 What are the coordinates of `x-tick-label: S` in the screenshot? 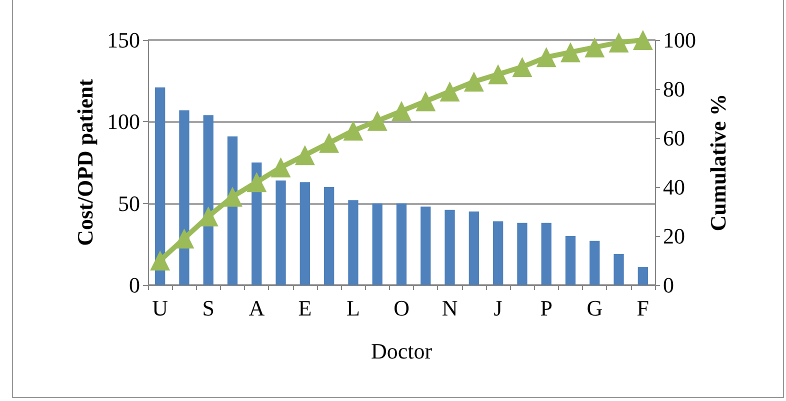 It's located at (208, 308).